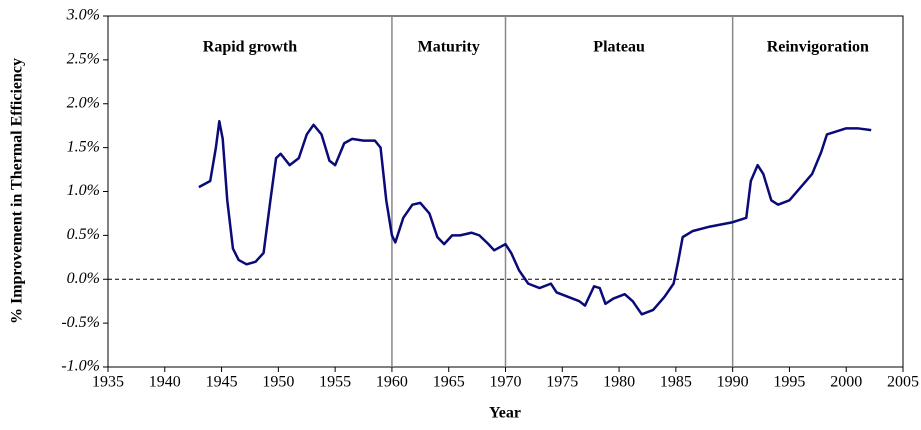  I want to click on region-label: Maturity, so click(449, 47).